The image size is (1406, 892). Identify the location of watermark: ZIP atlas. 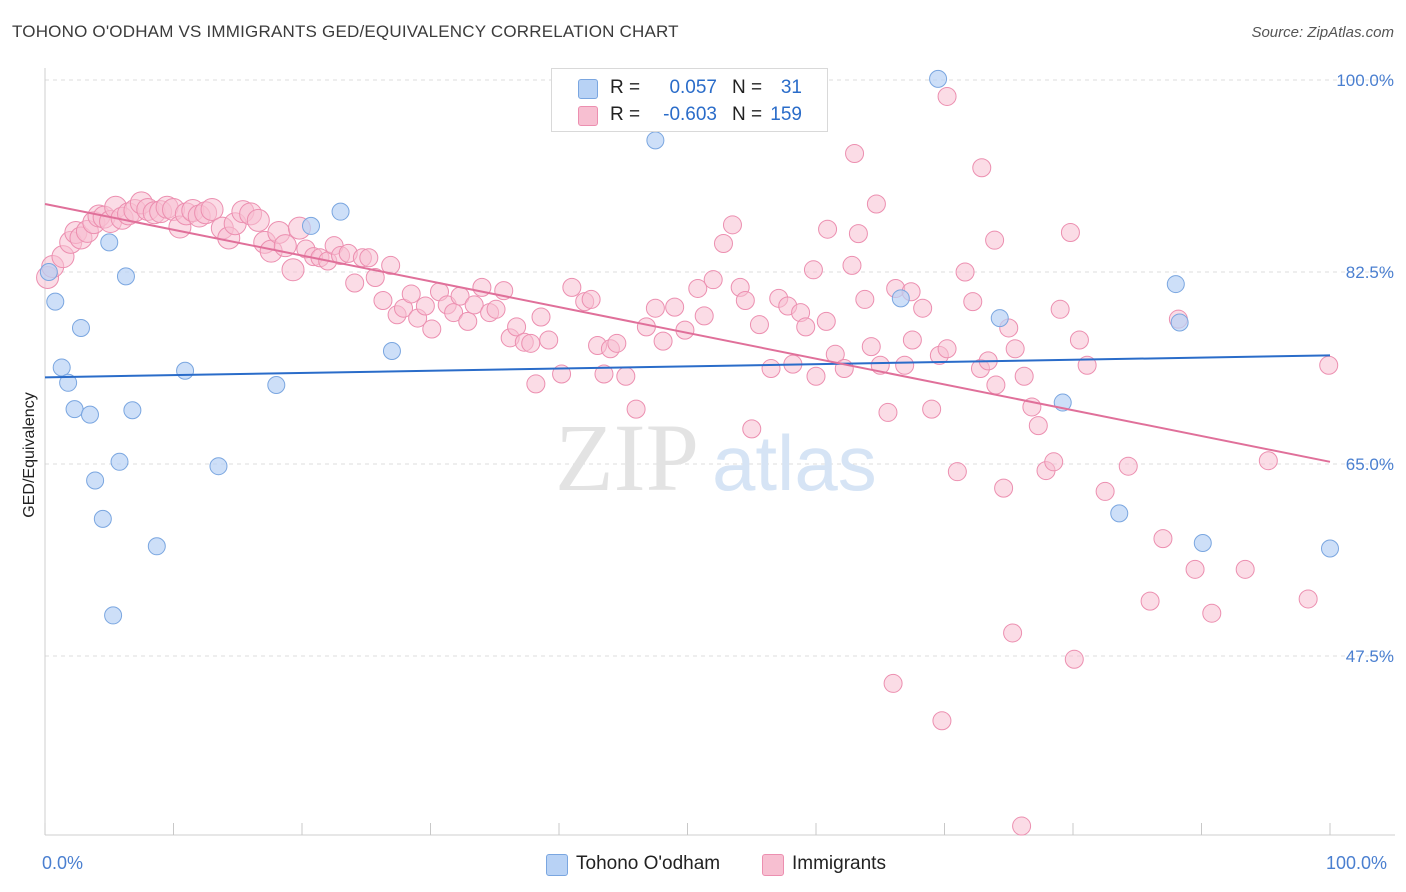
(716, 457).